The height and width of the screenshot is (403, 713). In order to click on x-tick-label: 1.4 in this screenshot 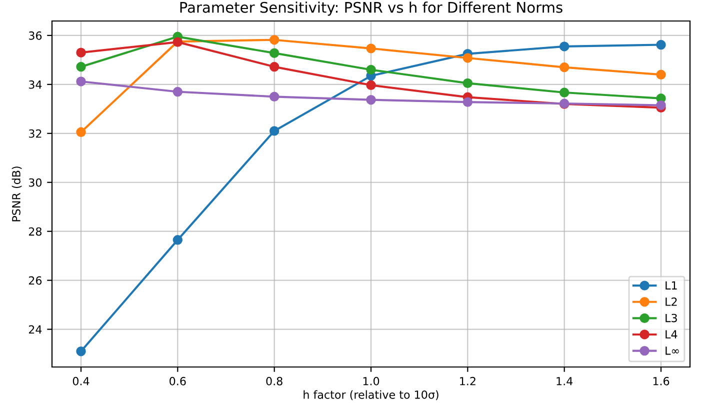, I will do `click(564, 381)`.